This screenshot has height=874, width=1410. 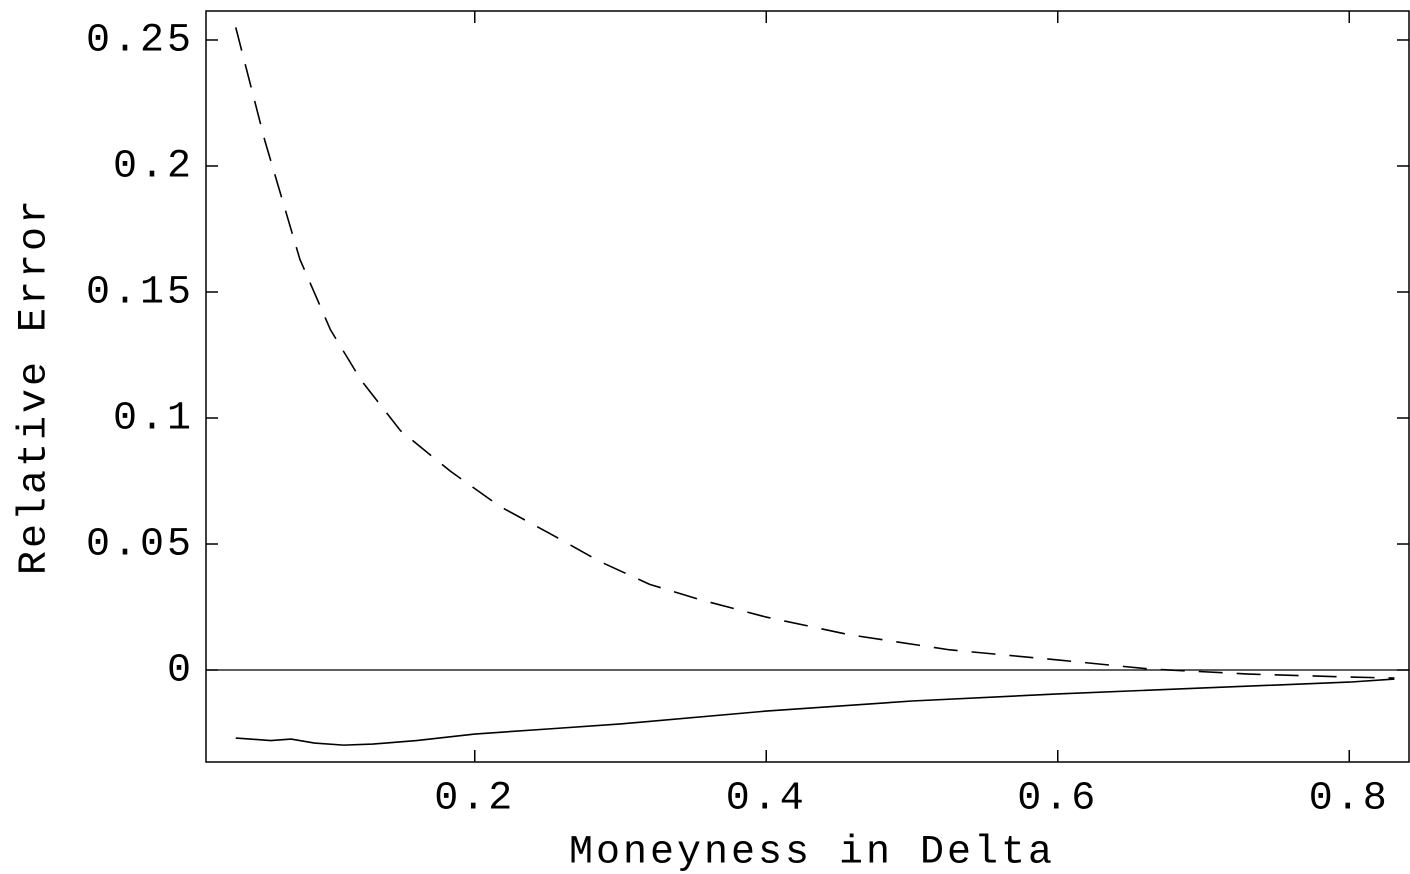 What do you see at coordinates (180, 671) in the screenshot?
I see `y-tick-label: 0` at bounding box center [180, 671].